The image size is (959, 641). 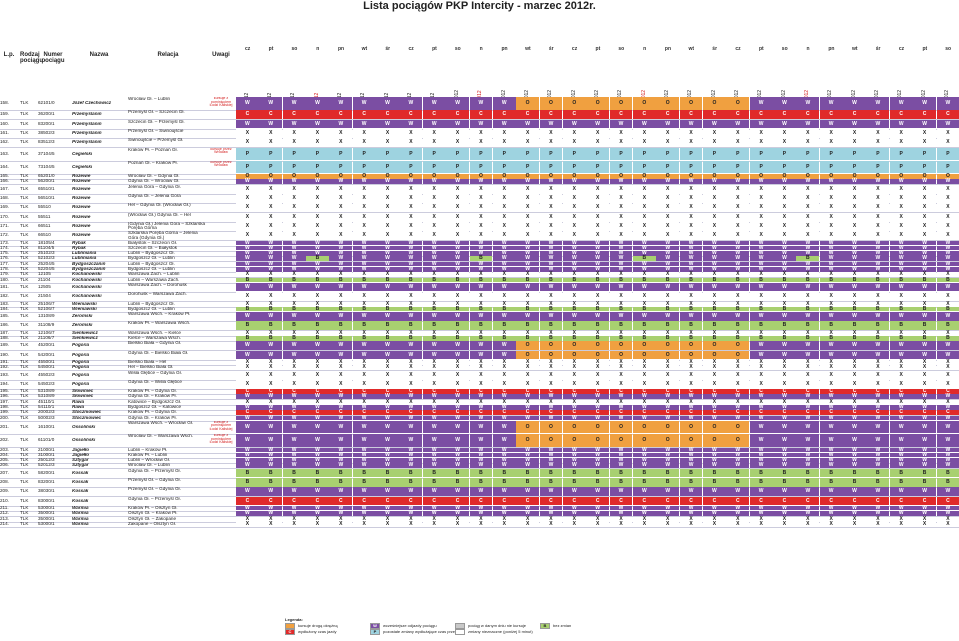 I want to click on row-nr: 56510/1, so click(x=46, y=198).